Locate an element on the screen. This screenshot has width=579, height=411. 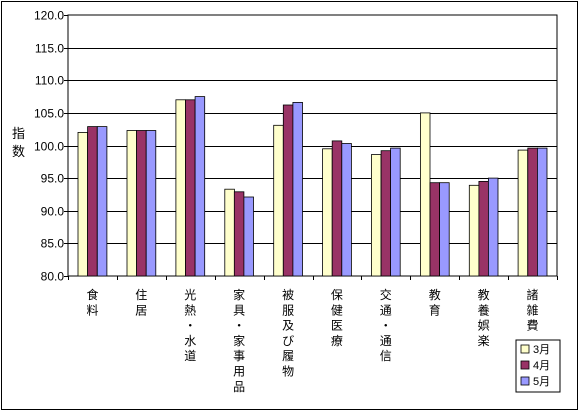
category-label: 食料 is located at coordinates (92, 302).